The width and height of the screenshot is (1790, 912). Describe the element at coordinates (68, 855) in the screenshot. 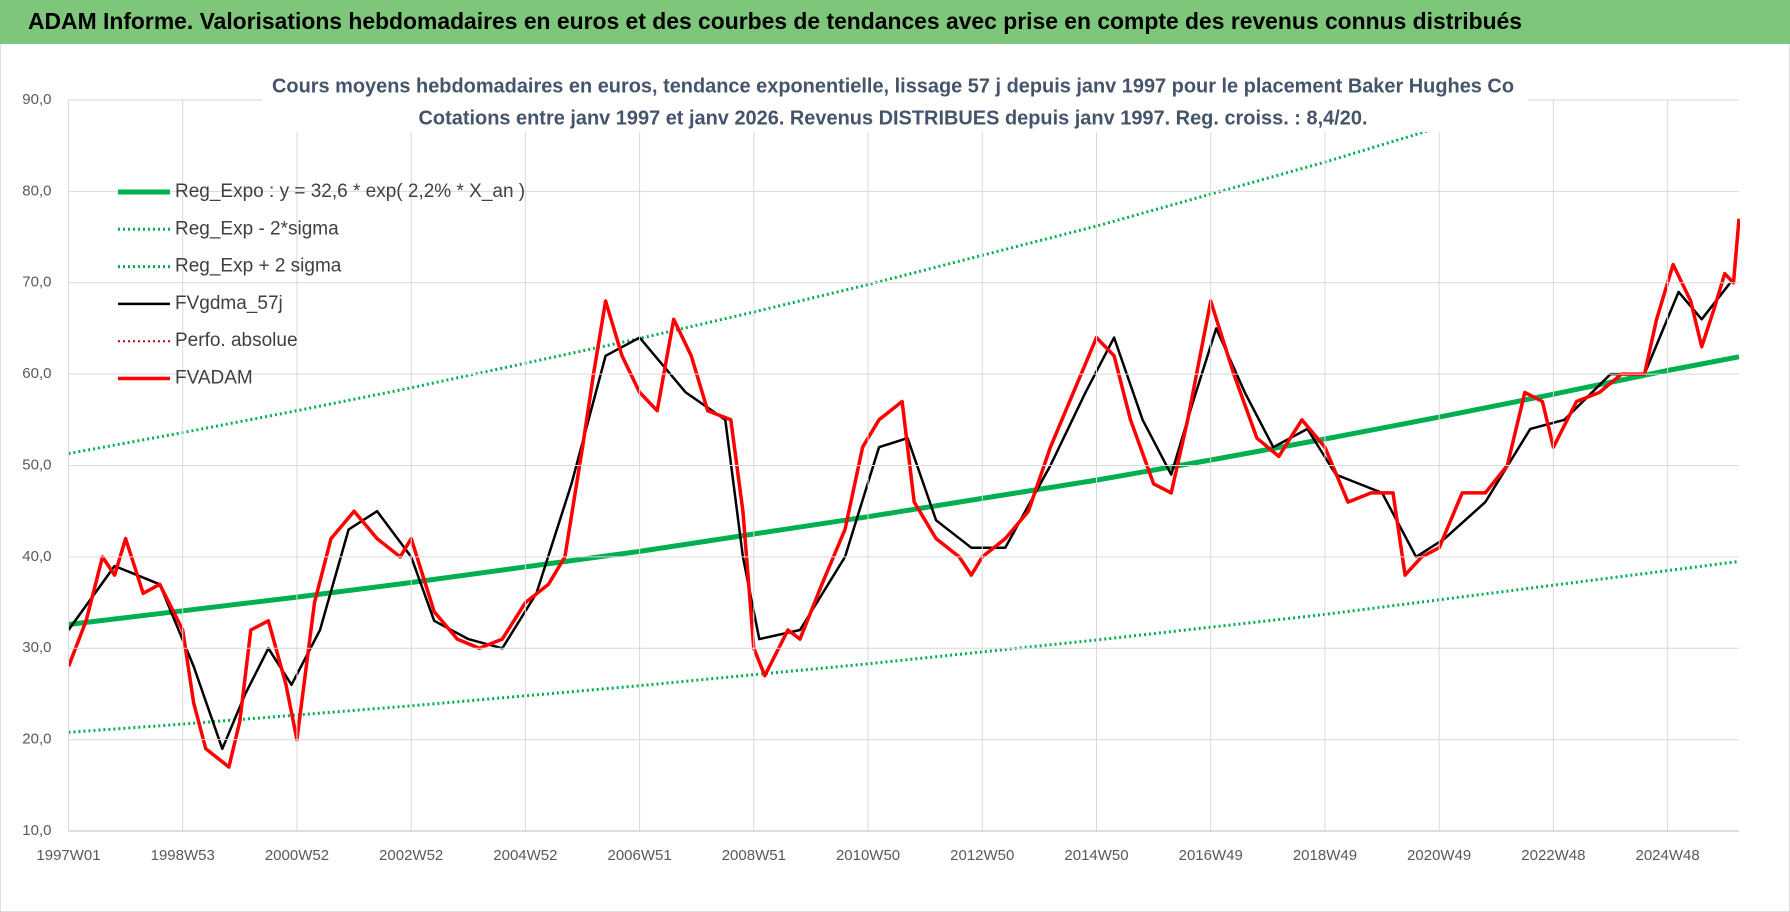

I see `x-tick-label: 1997W01` at that location.